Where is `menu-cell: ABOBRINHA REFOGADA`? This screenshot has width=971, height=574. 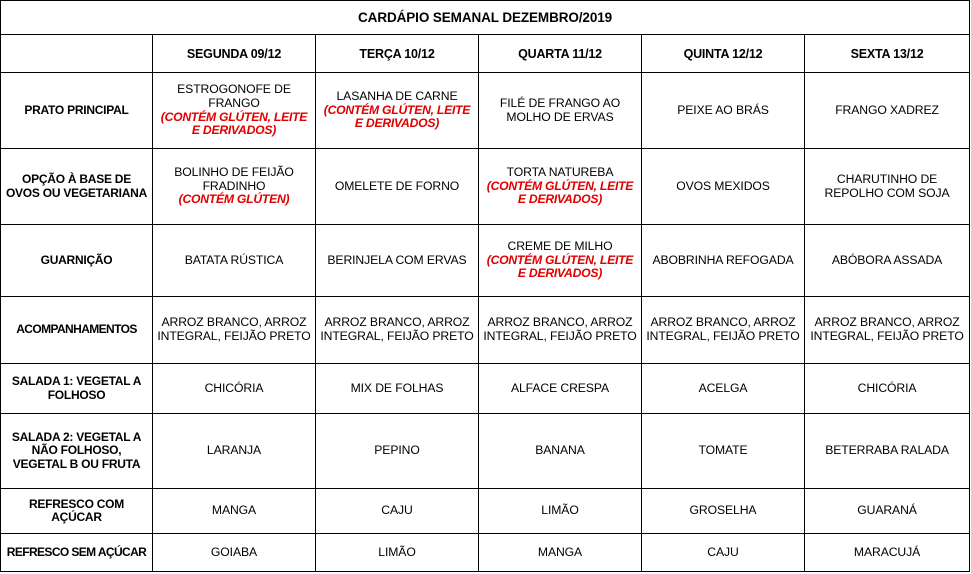
menu-cell: ABOBRINHA REFOGADA is located at coordinates (723, 260).